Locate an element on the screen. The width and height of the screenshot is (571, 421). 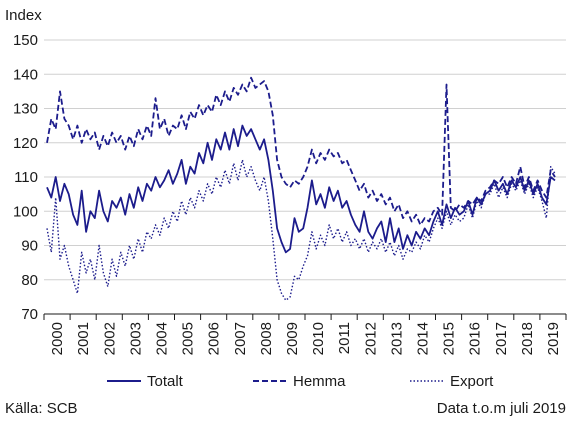
x-tick-label: 2018 is located at coordinates (527, 338).